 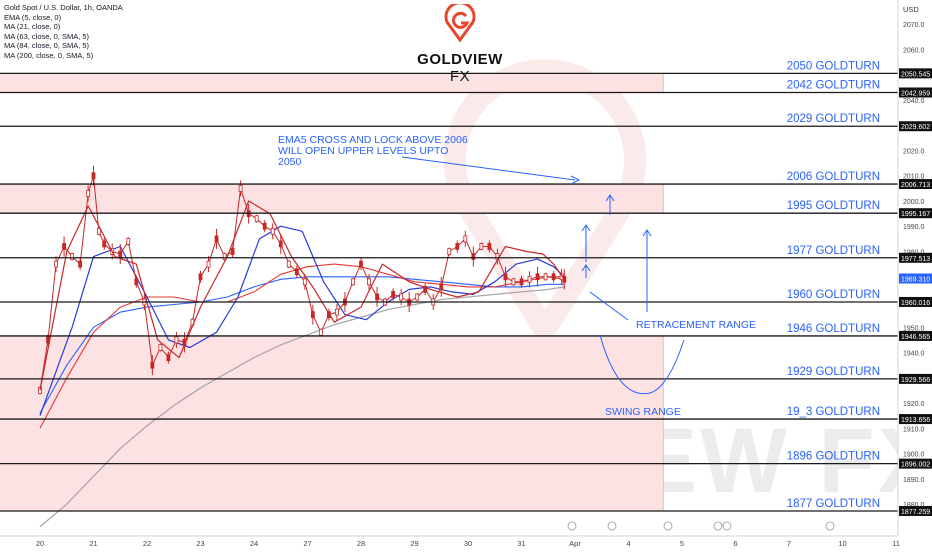 What do you see at coordinates (915, 380) in the screenshot?
I see `price-badge: 1929.566` at bounding box center [915, 380].